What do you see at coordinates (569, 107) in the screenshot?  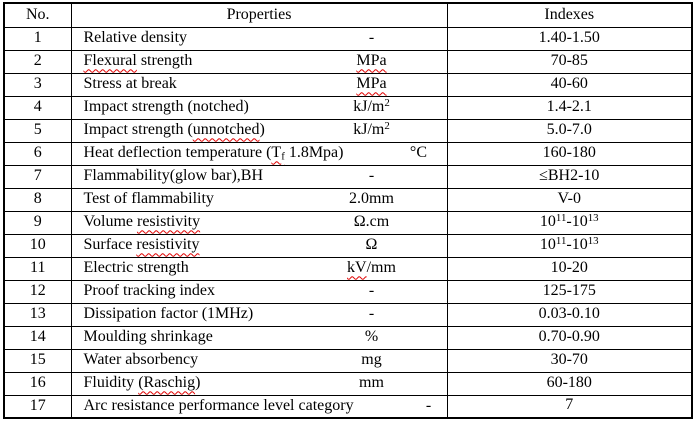 I see `row-index: 1.4-2.1` at bounding box center [569, 107].